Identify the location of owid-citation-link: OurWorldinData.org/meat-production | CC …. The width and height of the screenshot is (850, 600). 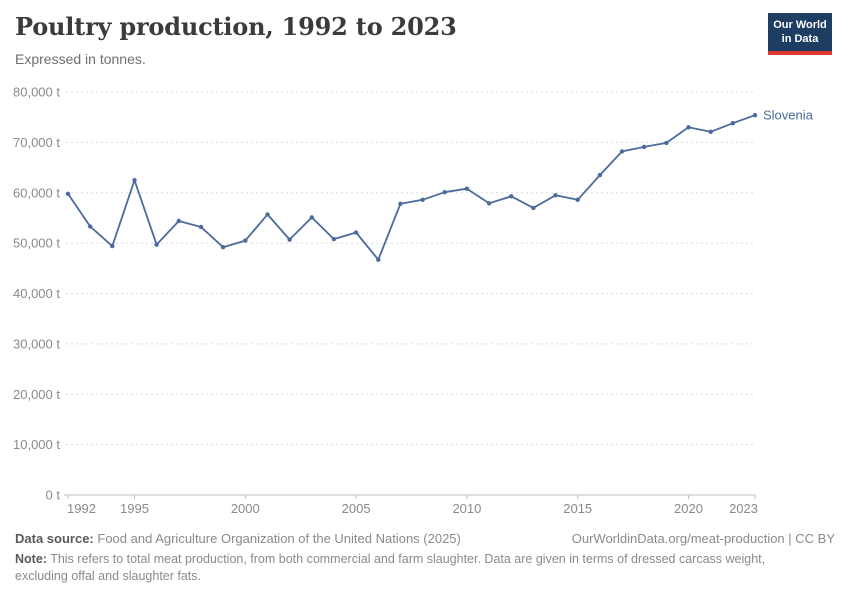
(703, 538).